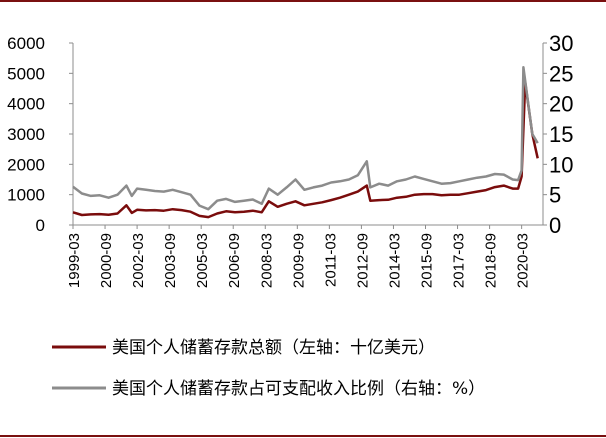  I want to click on x-tick-label: 2017-03, so click(459, 260).